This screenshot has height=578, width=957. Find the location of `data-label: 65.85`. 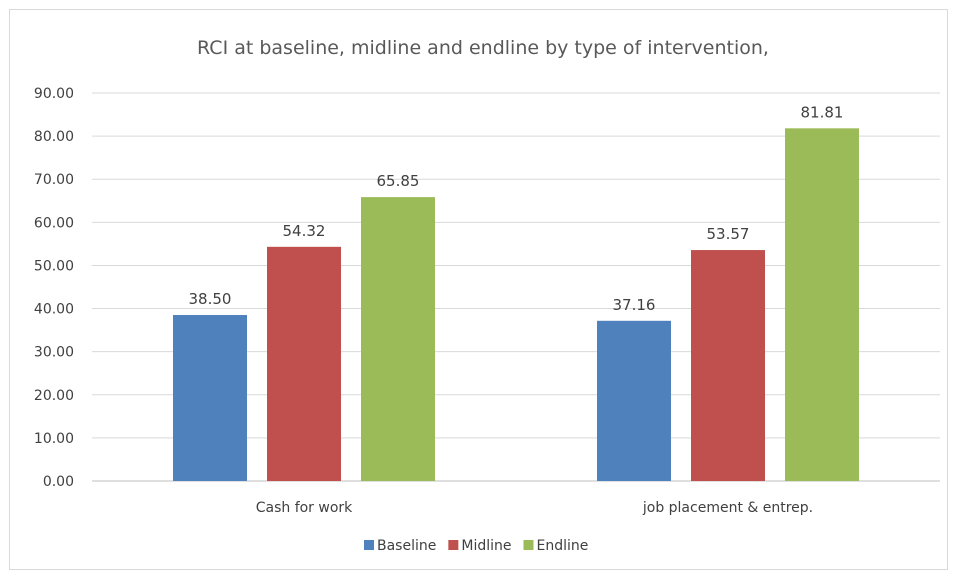

data-label: 65.85 is located at coordinates (398, 181).